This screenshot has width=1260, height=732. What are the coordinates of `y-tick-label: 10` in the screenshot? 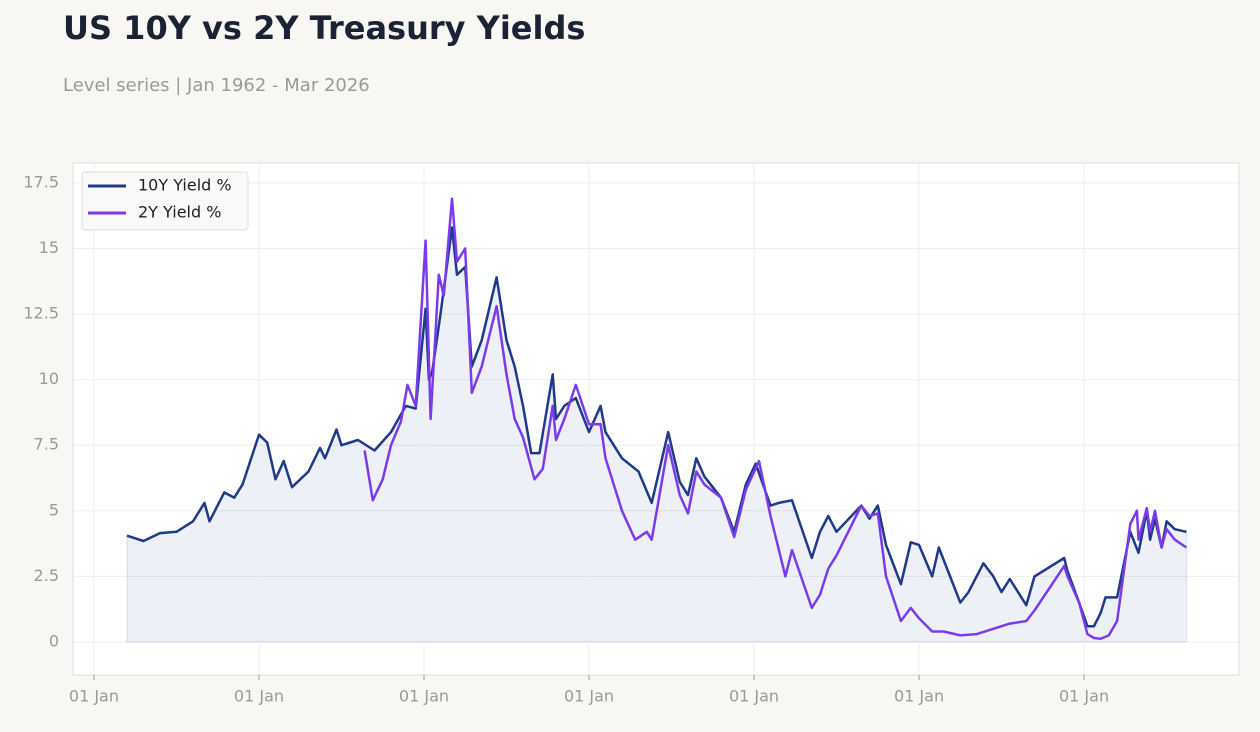 It's located at (49, 378).